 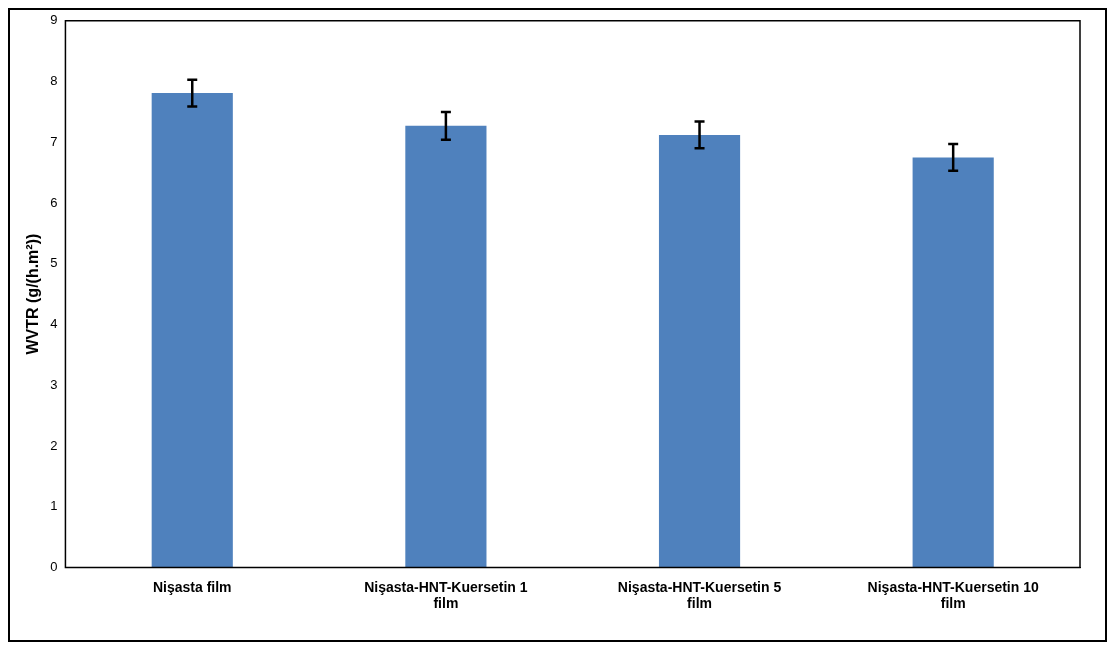 I want to click on y-tick-label: 1, so click(x=54, y=506).